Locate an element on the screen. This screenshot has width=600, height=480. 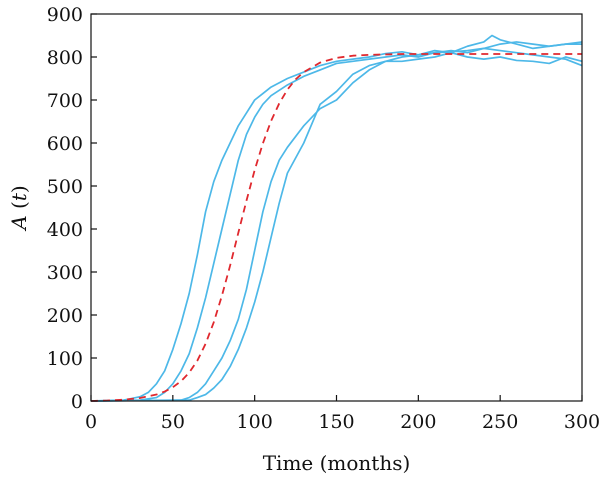
y-axis-title-open: ( is located at coordinates (19, 208).